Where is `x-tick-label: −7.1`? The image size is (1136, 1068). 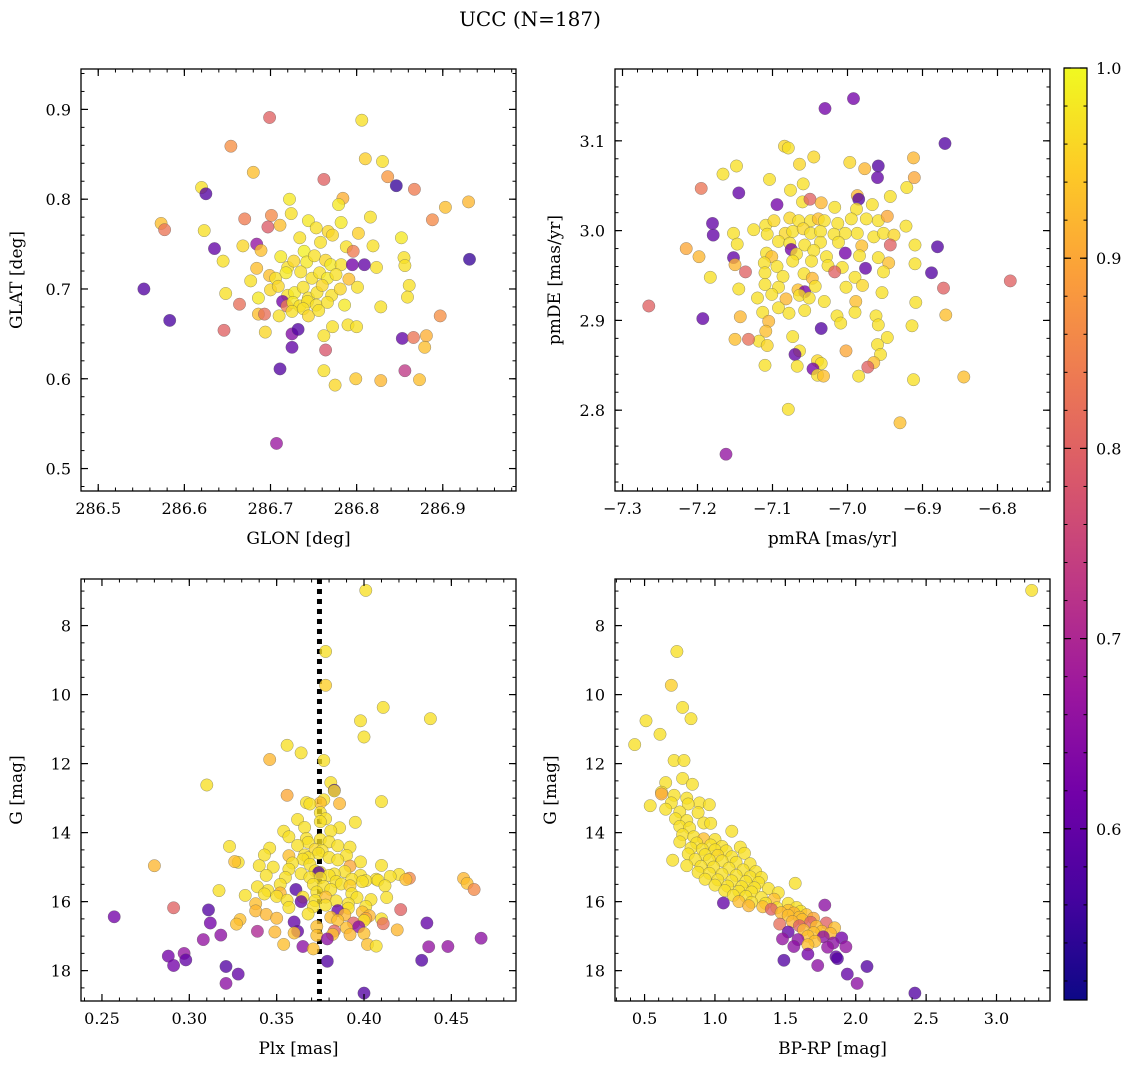
x-tick-label: −7.1 is located at coordinates (772, 508).